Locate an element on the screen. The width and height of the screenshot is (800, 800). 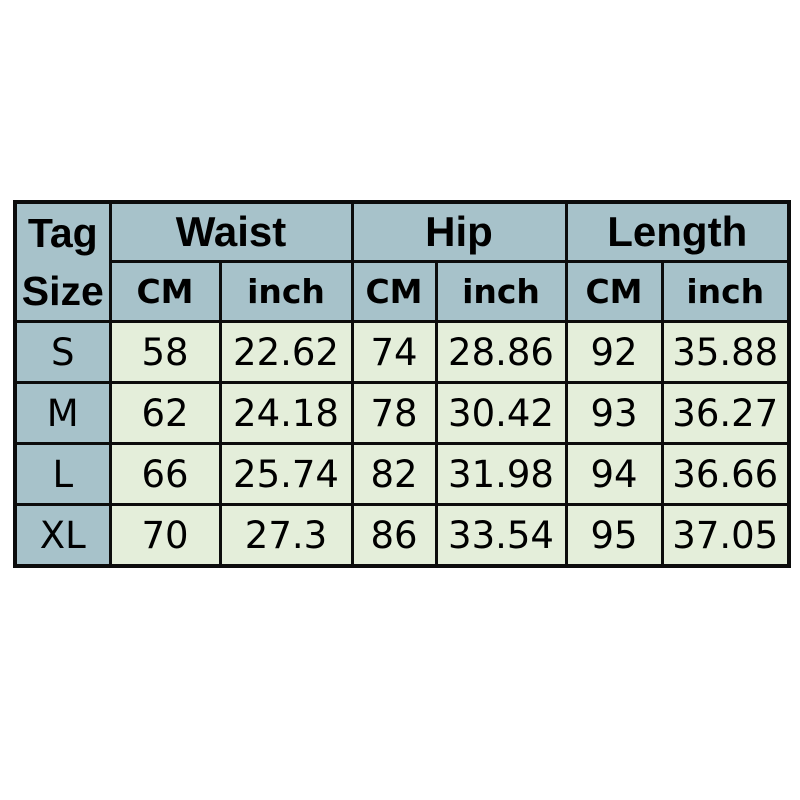
table-row-size-s: S 58 22.62 74 28.86 92 35.88 is located at coordinates (402, 352).